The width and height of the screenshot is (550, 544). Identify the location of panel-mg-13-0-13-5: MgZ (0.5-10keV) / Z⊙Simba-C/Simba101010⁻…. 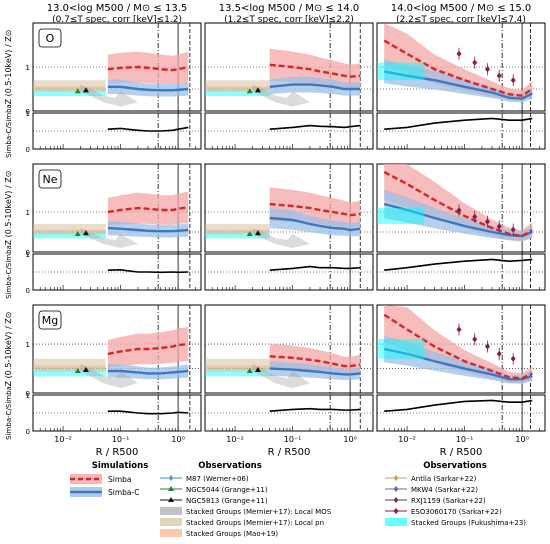
(103, 381).